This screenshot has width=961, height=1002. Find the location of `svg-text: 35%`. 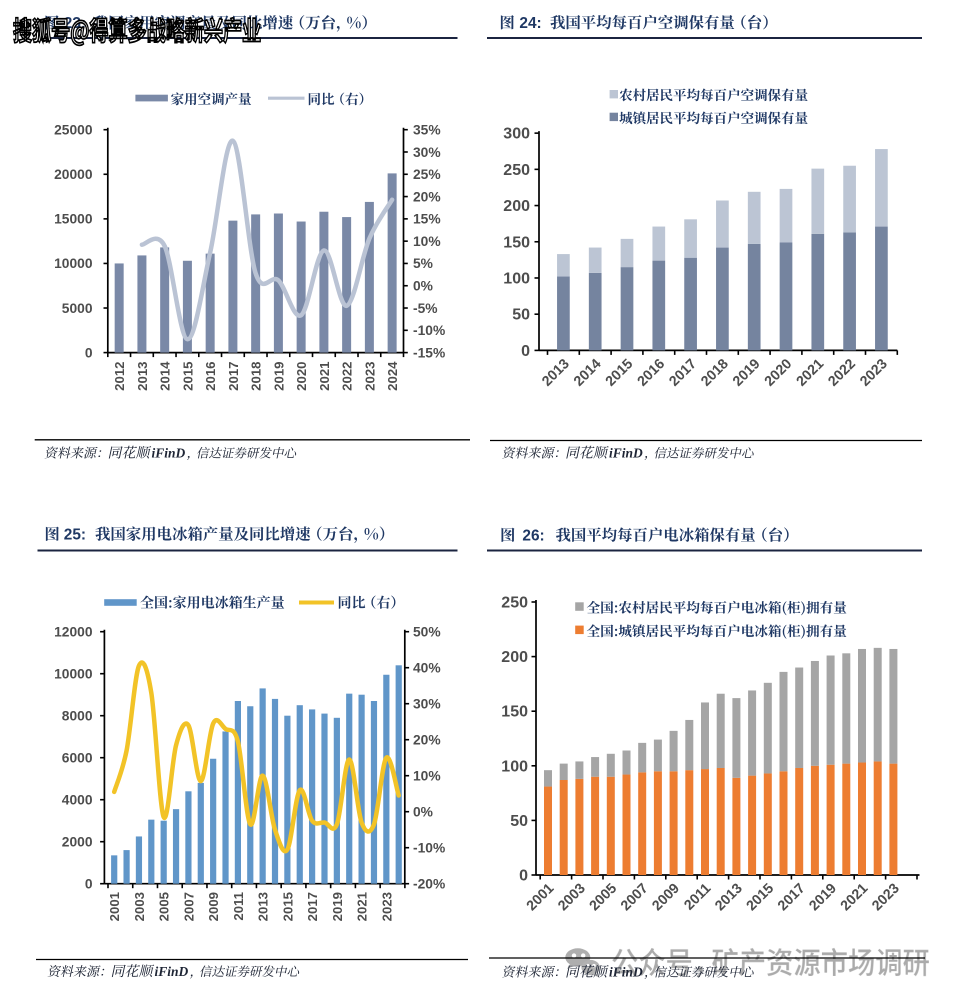

svg-text: 35% is located at coordinates (427, 130).